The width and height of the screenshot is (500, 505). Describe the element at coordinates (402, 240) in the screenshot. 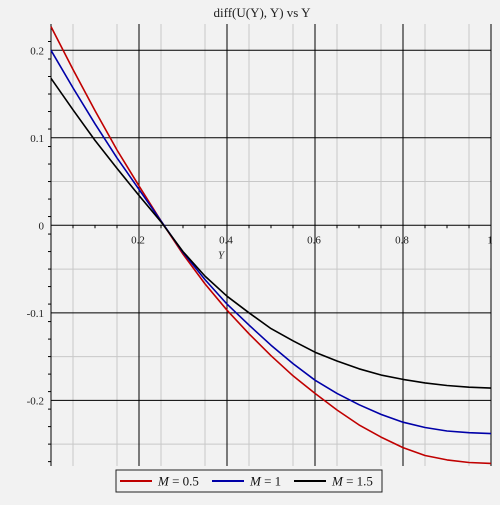

I see `x-tick-label: 0.8` at that location.